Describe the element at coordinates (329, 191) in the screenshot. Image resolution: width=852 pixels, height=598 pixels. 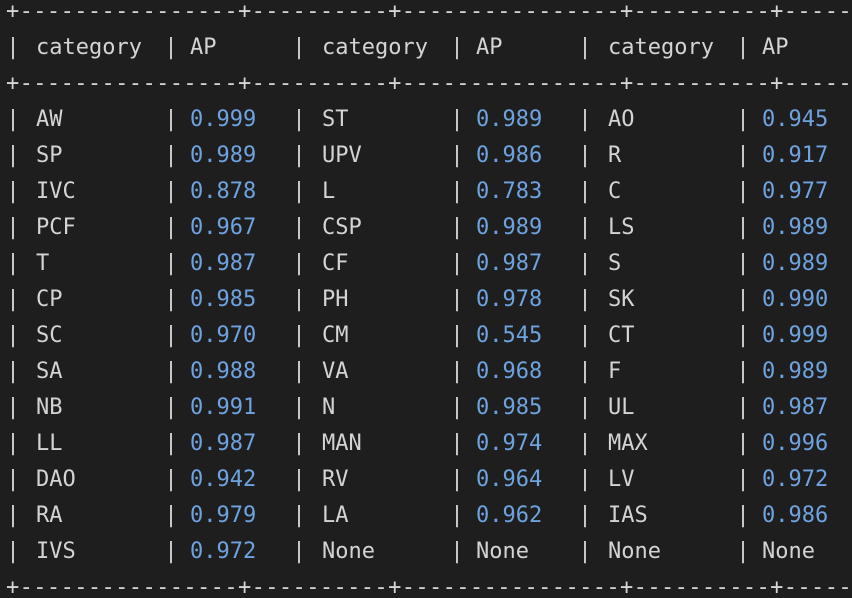
I see `category-cell: L` at that location.